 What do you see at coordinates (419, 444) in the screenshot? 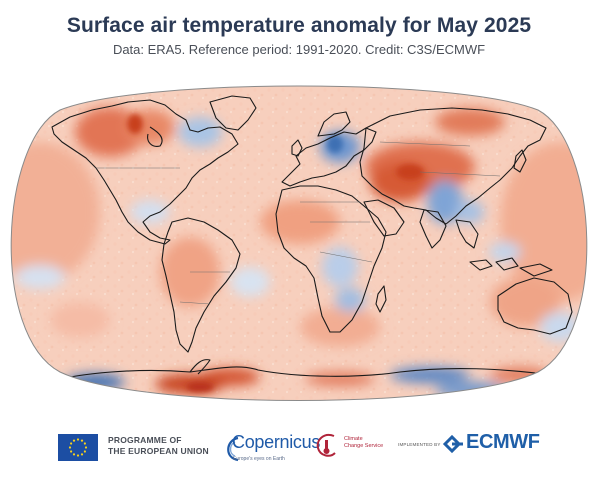
I see `implemented-by-label: IMPLEMENTED BY` at bounding box center [419, 444].